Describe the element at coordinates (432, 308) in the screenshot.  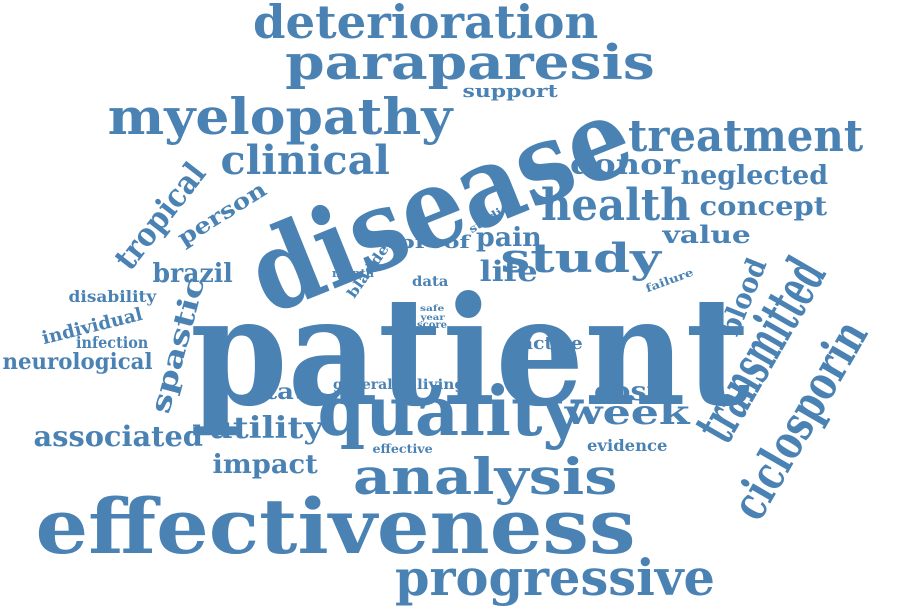
I see `word-safe: safe` at that location.